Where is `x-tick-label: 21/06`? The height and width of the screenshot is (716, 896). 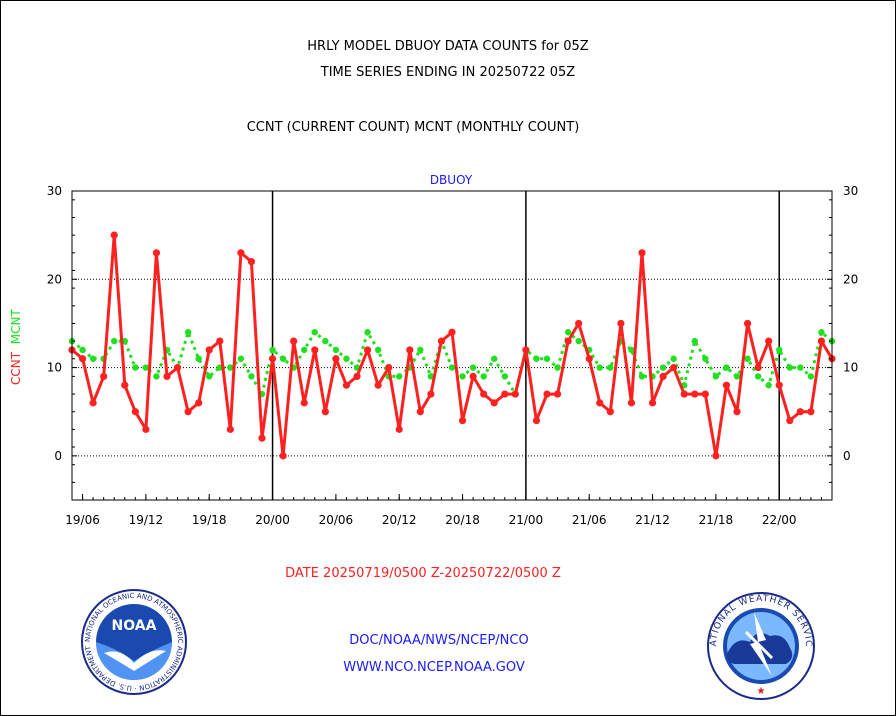 x-tick-label: 21/06 is located at coordinates (589, 520).